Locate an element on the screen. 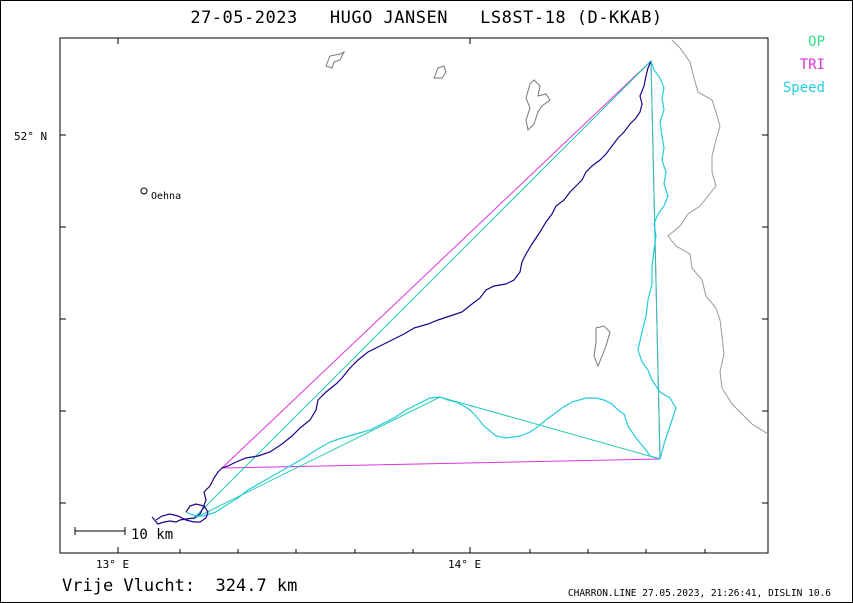 Image resolution: width=853 pixels, height=603 pixels. lon-label-14e: 14° E is located at coordinates (464, 564).